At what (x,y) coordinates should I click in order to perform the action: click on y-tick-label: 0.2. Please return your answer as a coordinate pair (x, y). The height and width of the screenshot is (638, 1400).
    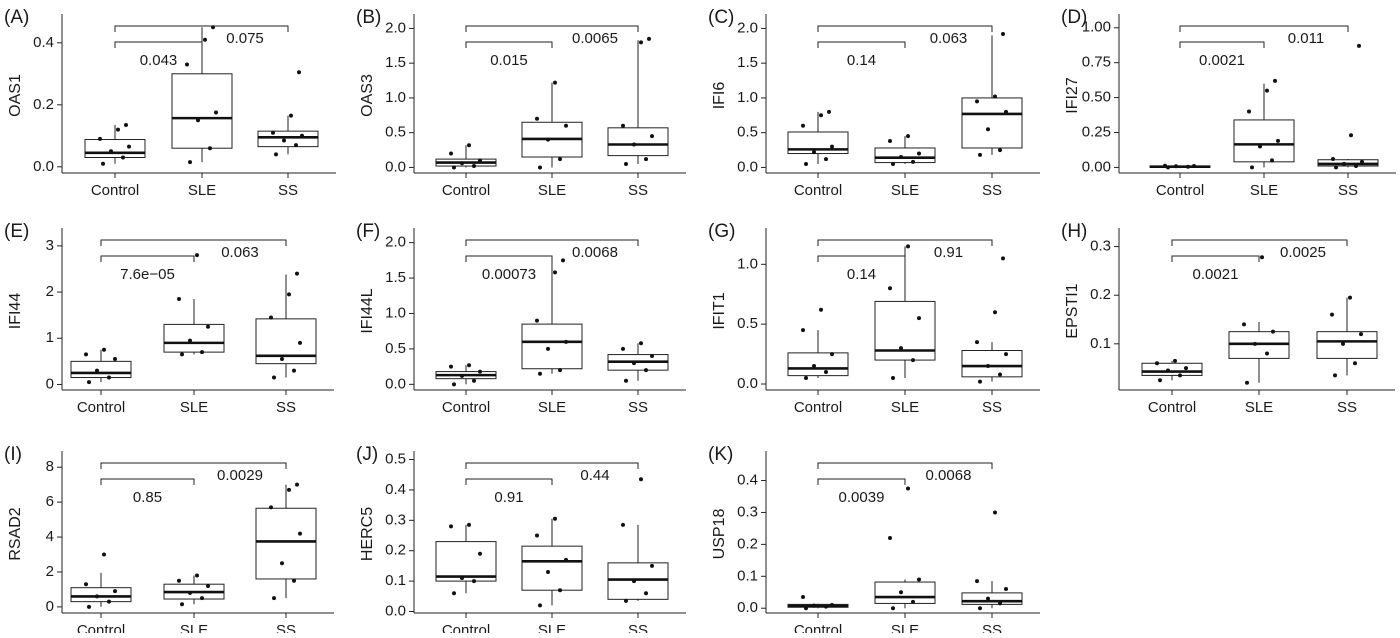
    Looking at the image, I should click on (747, 543).